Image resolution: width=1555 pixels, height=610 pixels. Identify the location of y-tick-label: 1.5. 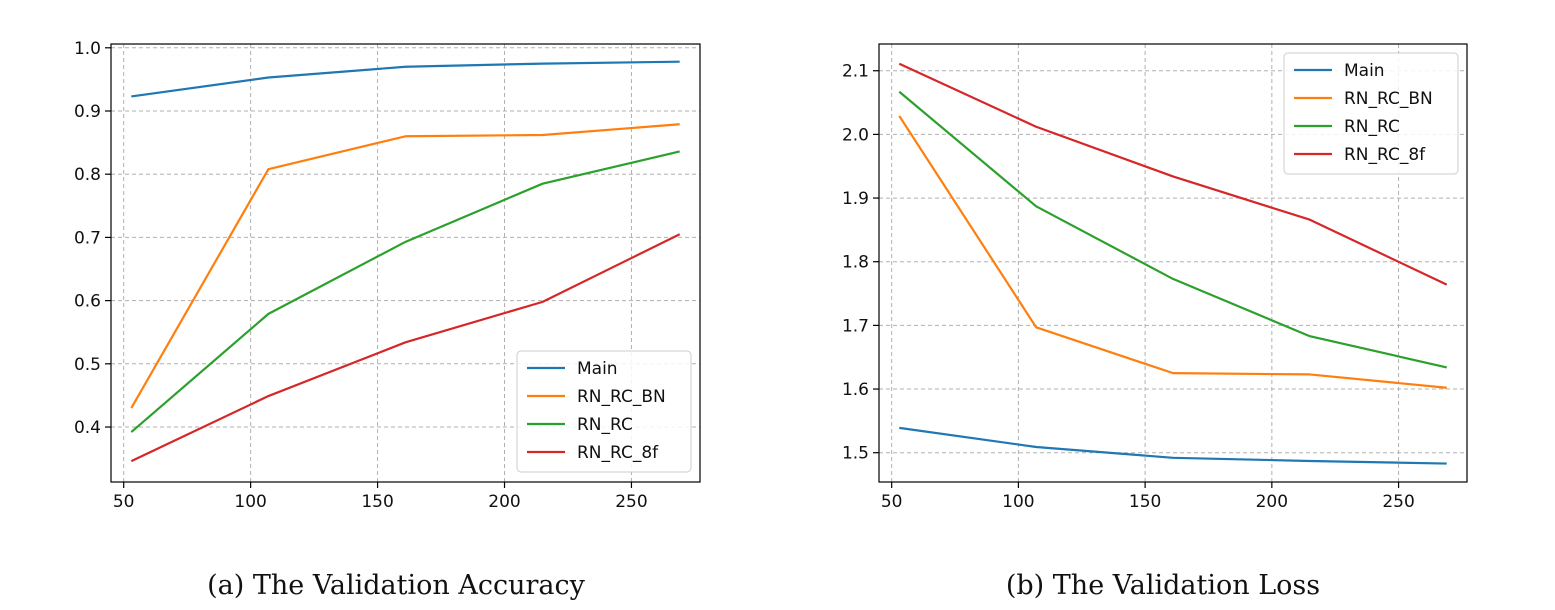
(855, 454).